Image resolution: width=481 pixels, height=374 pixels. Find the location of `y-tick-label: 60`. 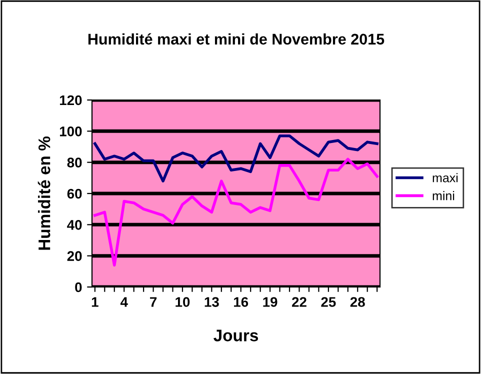

y-tick-label: 60 is located at coordinates (74, 193).